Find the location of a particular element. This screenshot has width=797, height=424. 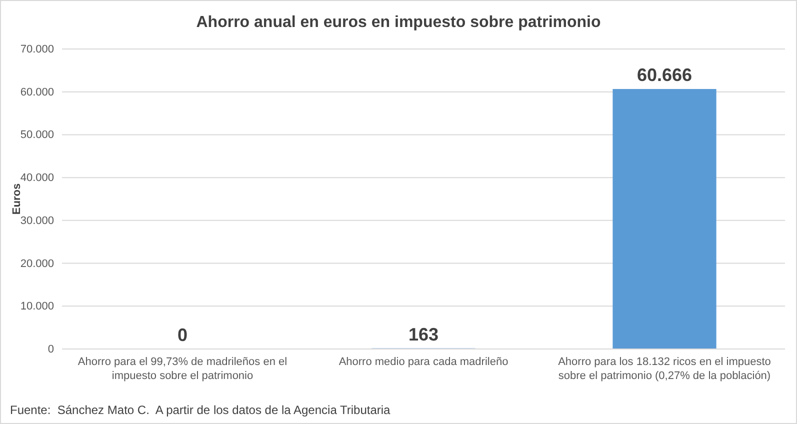

chart-title: Ahorro anual en euros en impuesto sobre patrimonio is located at coordinates (398, 22).